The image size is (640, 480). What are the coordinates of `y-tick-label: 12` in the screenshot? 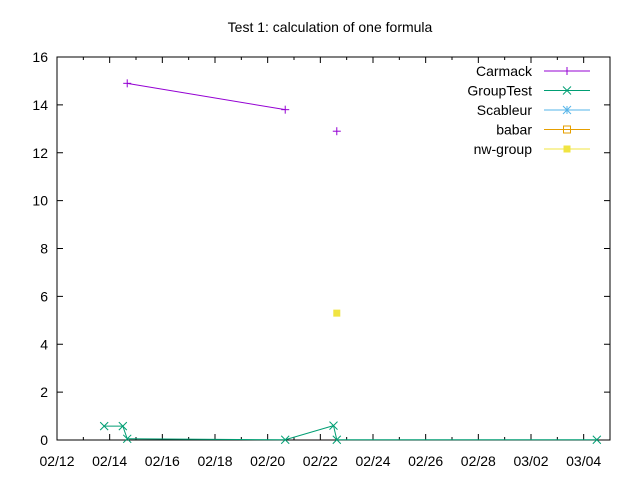 It's located at (40, 153).